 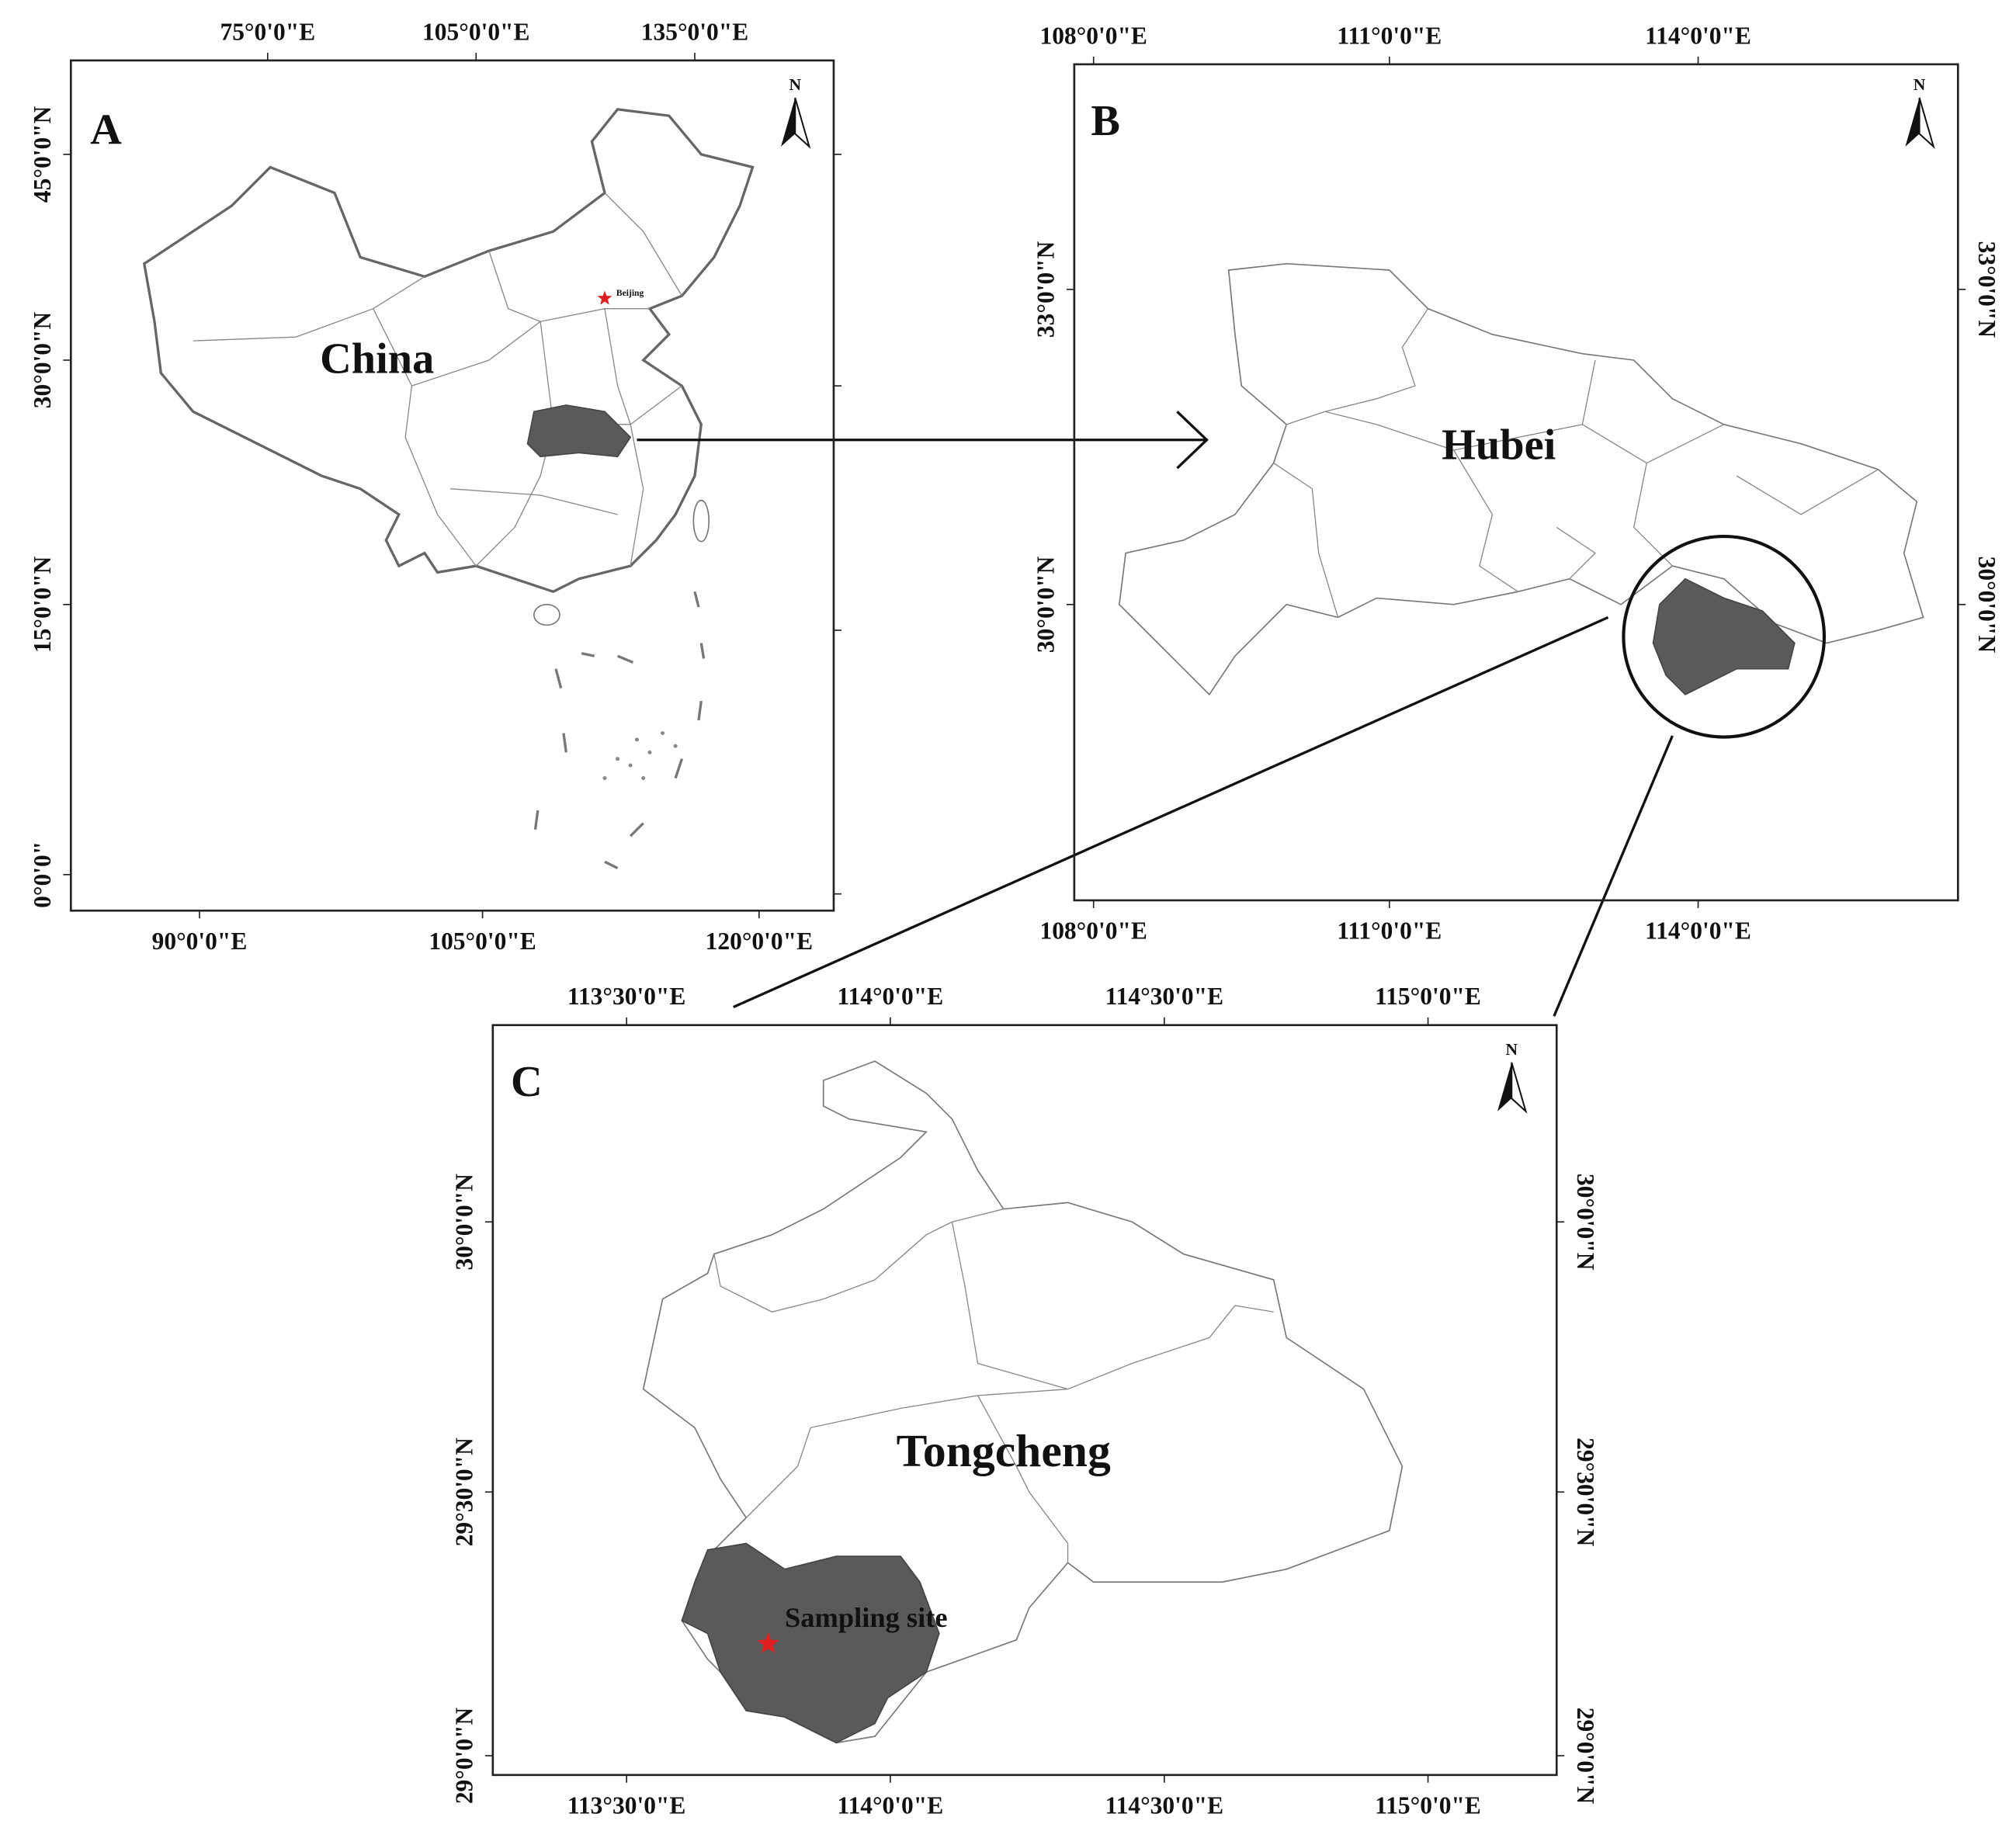 I want to click on left-tick-label: 29°30'0"N, so click(x=463, y=1491).